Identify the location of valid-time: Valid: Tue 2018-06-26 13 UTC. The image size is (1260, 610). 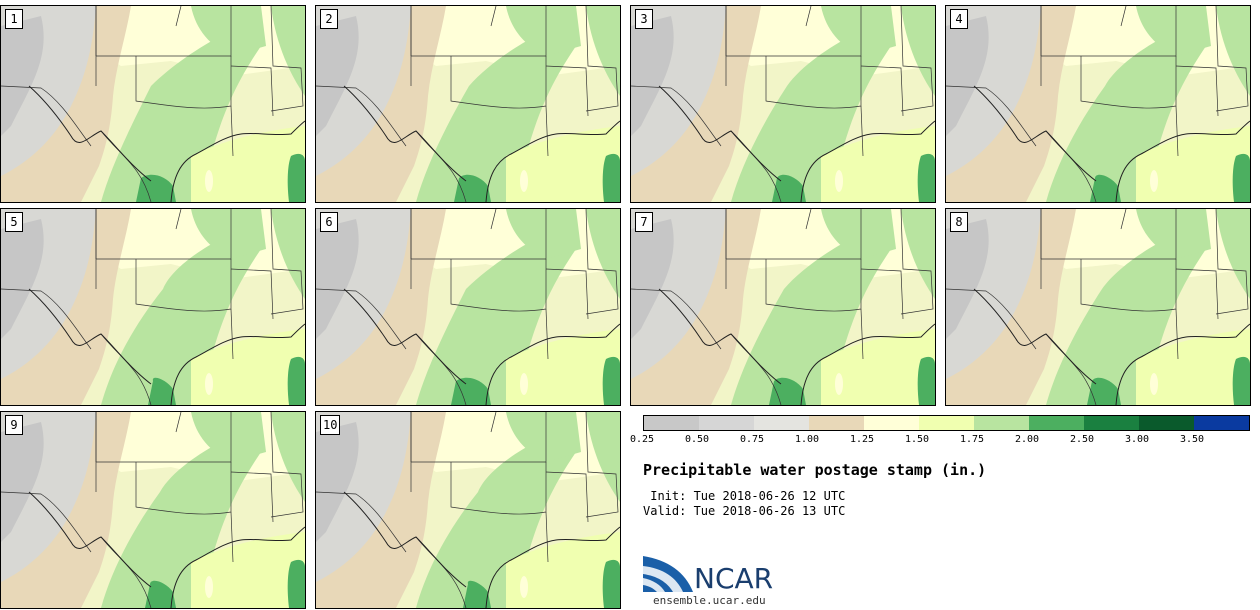
(744, 511).